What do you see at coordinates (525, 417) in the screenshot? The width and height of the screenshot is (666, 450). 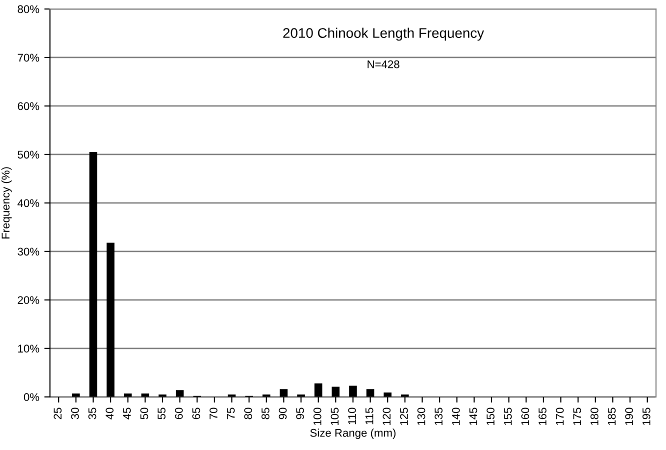 I see `x-tick-label: 160` at bounding box center [525, 417].